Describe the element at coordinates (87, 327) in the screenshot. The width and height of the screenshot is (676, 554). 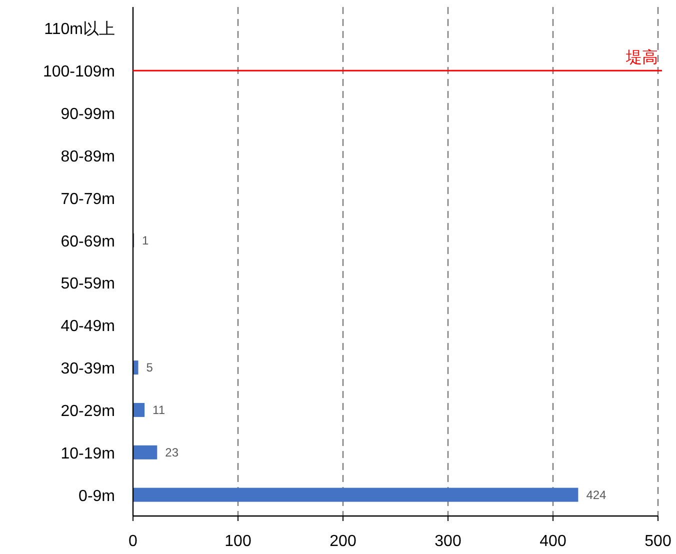
I see `y-tick-label: 40-49m` at that location.